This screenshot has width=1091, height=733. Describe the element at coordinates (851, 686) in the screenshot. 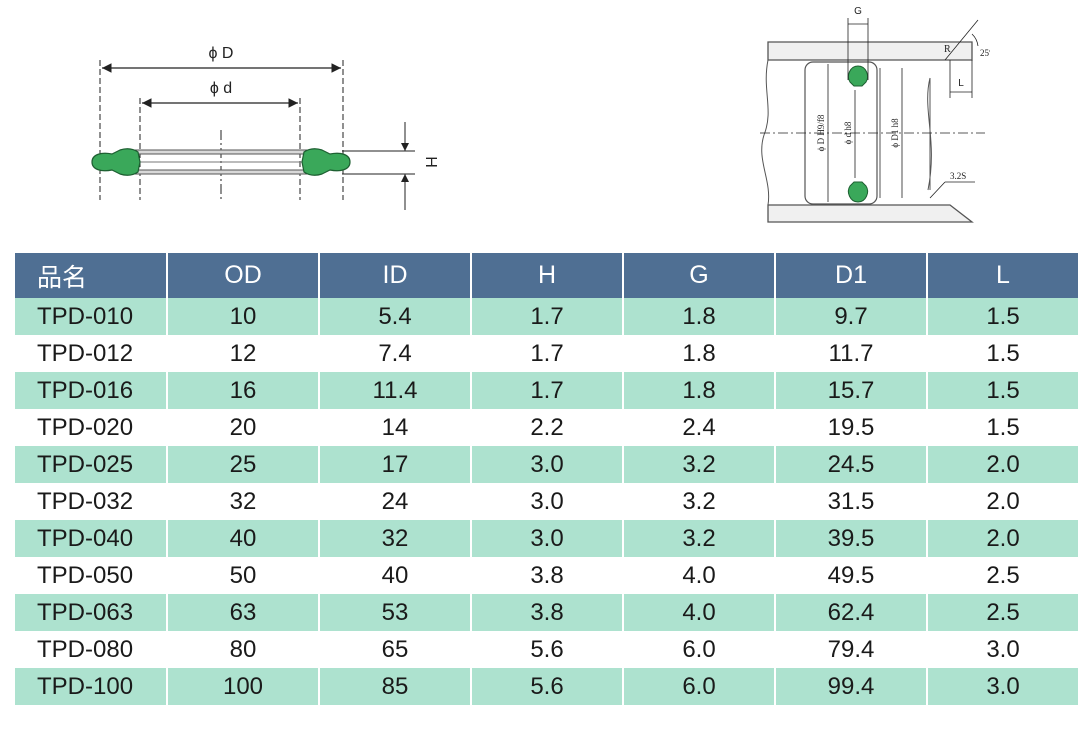

I see `cell-value: 99.4` at that location.